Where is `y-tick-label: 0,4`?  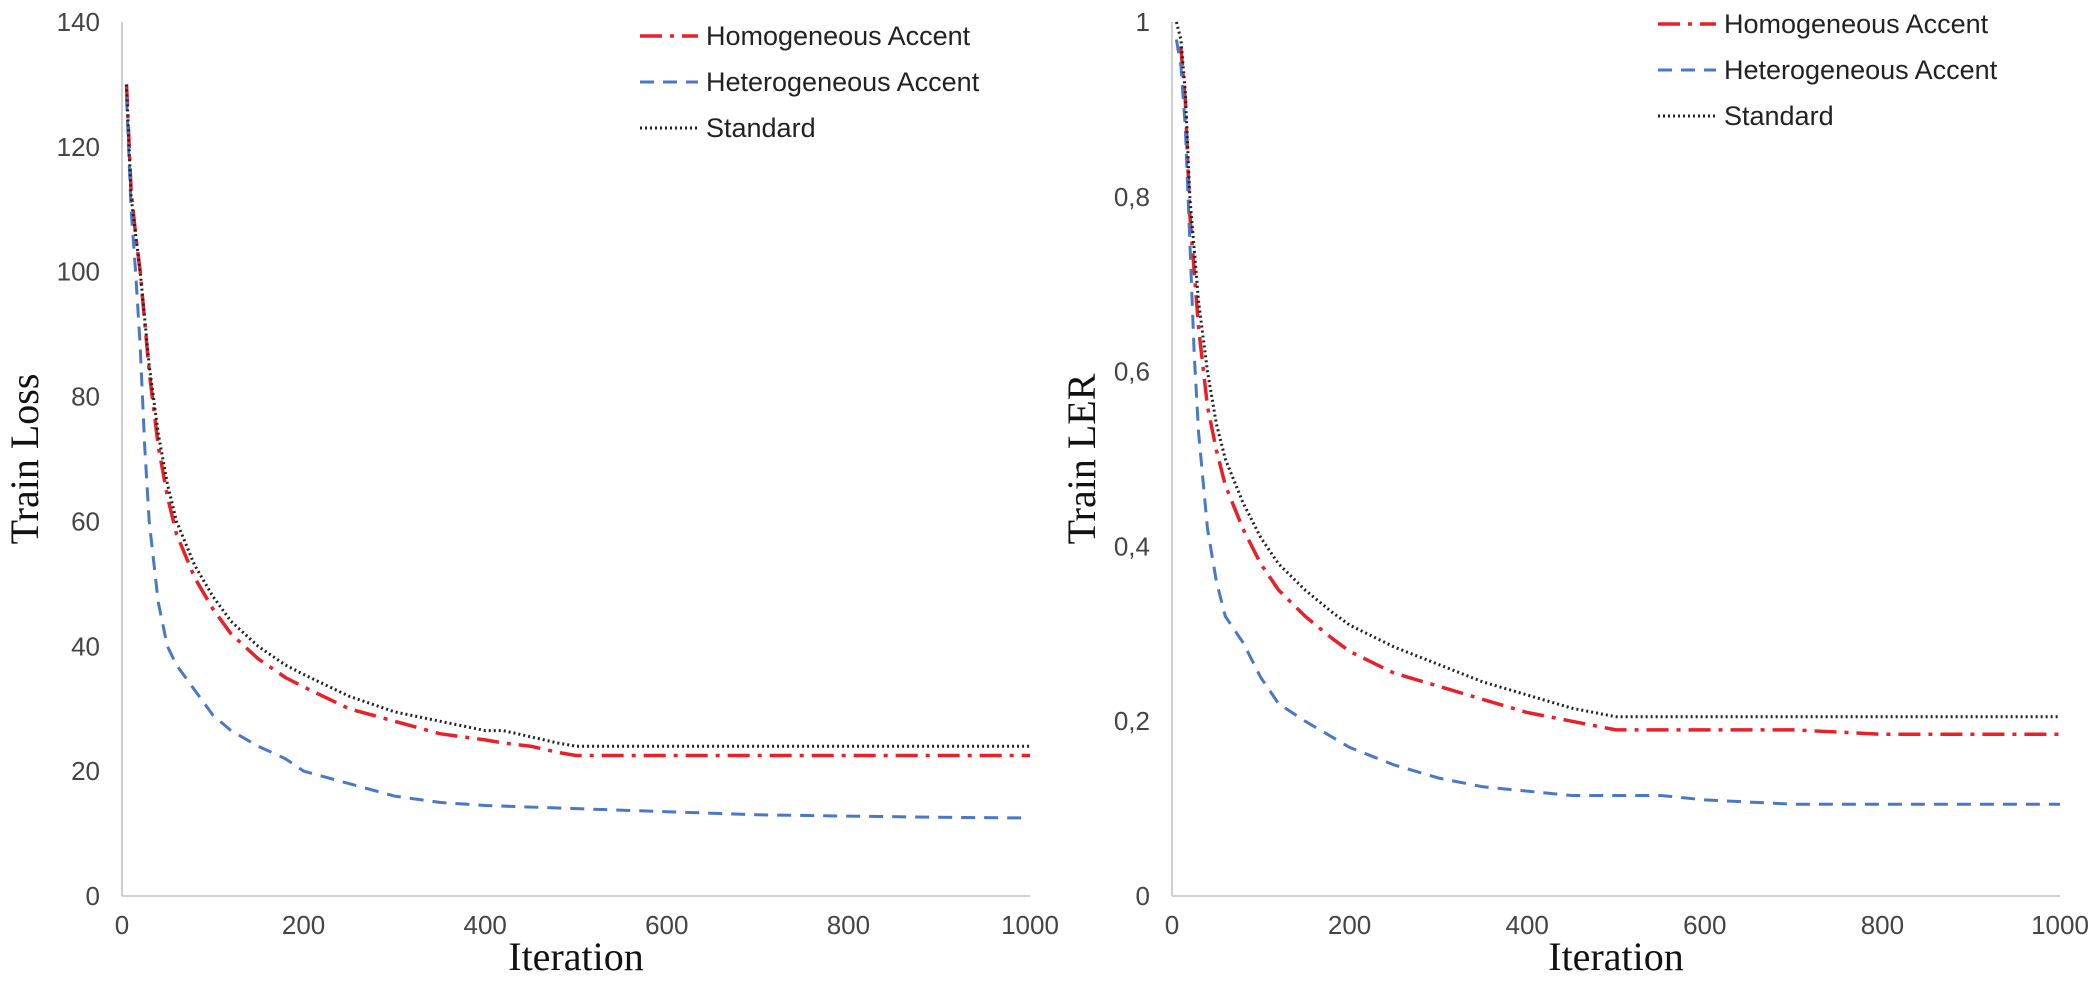
y-tick-label: 0,4 is located at coordinates (1132, 546).